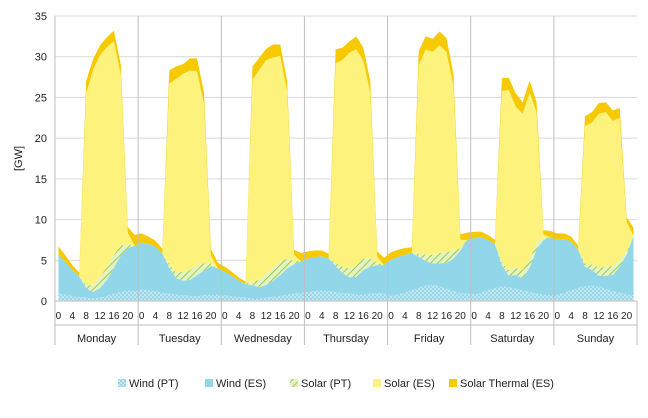  I want to click on x-day-label: Saturday, so click(512, 339).